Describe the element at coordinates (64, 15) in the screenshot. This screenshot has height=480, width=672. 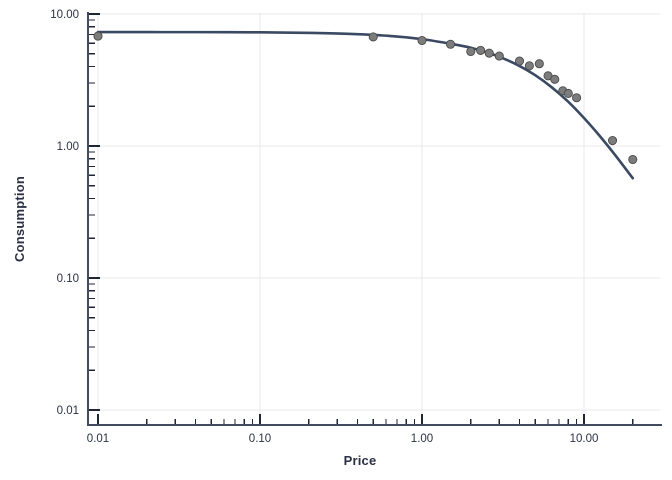
I see `y-tick-label: 10.00` at that location.